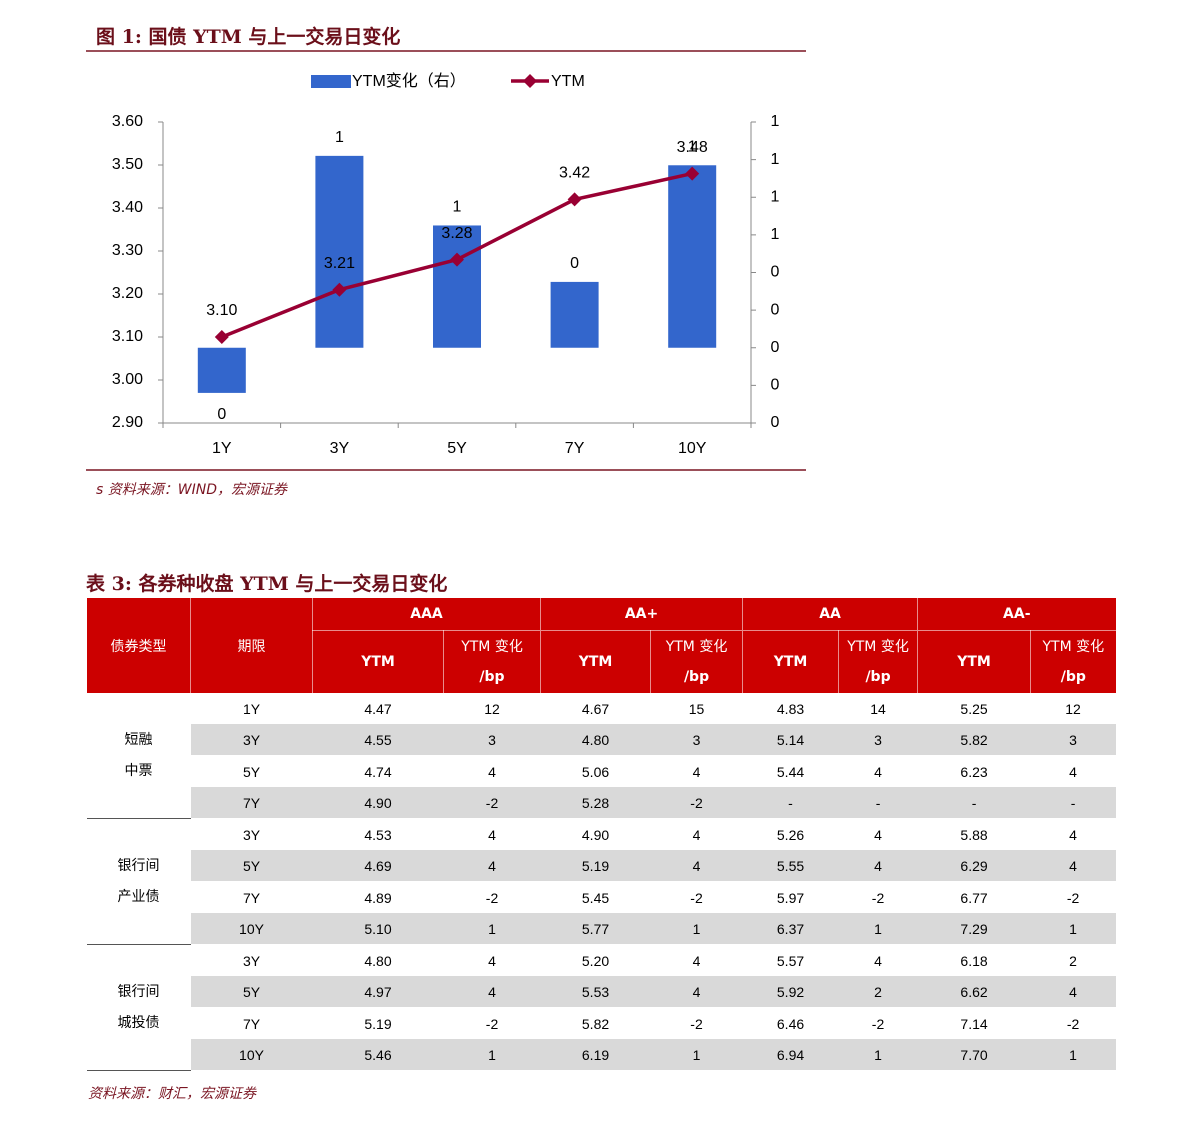  Describe the element at coordinates (595, 929) in the screenshot. I see `table-cell: 5.77` at that location.